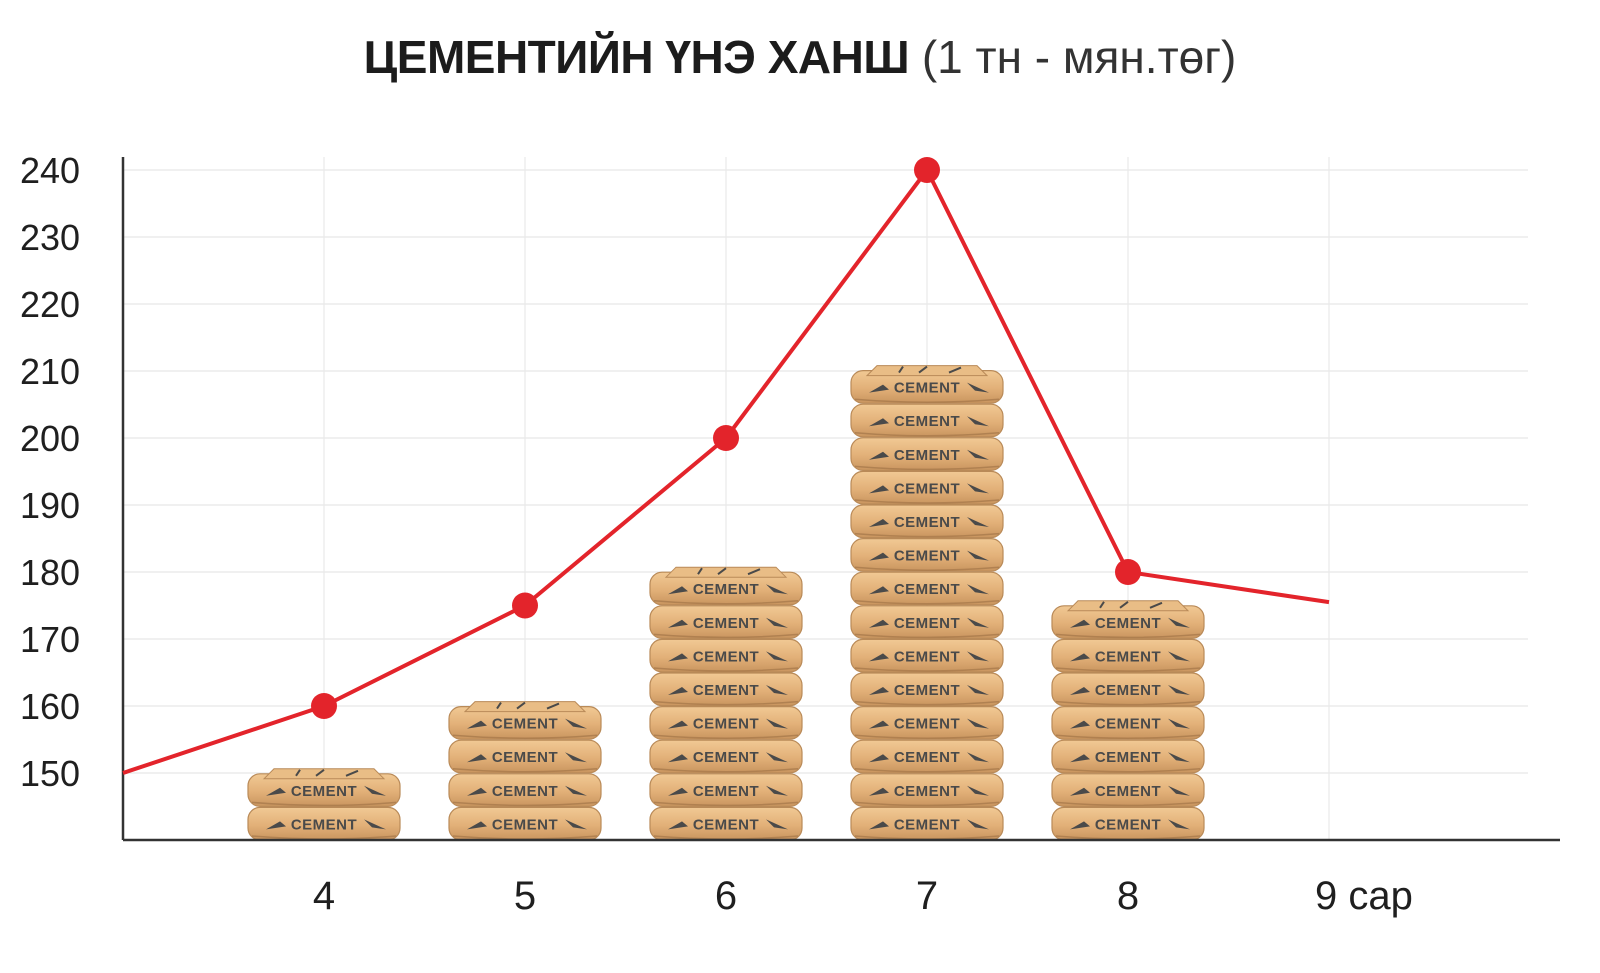 This screenshot has width=1600, height=973. I want to click on x-tick-label: 4, so click(324, 896).